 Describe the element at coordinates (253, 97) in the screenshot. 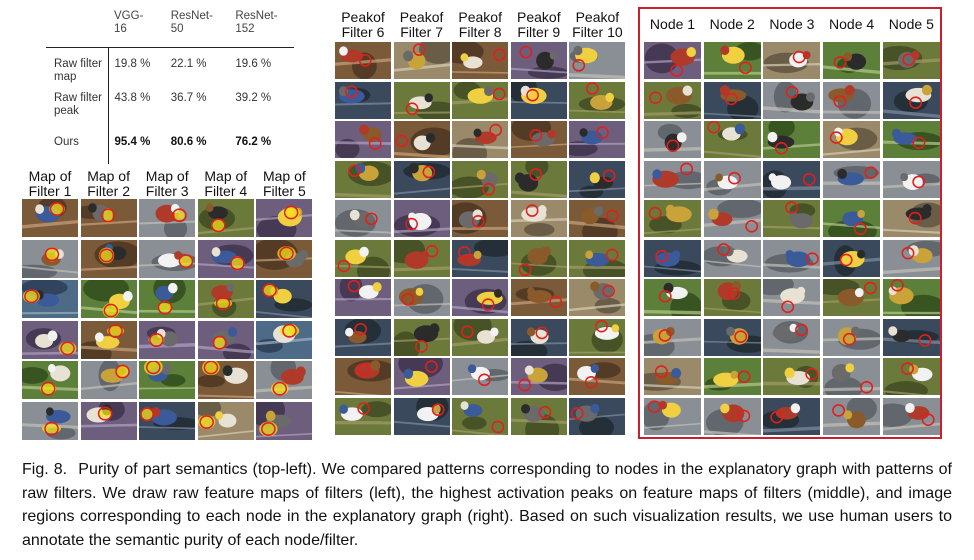

I see `table-cell: 39.2 %` at that location.